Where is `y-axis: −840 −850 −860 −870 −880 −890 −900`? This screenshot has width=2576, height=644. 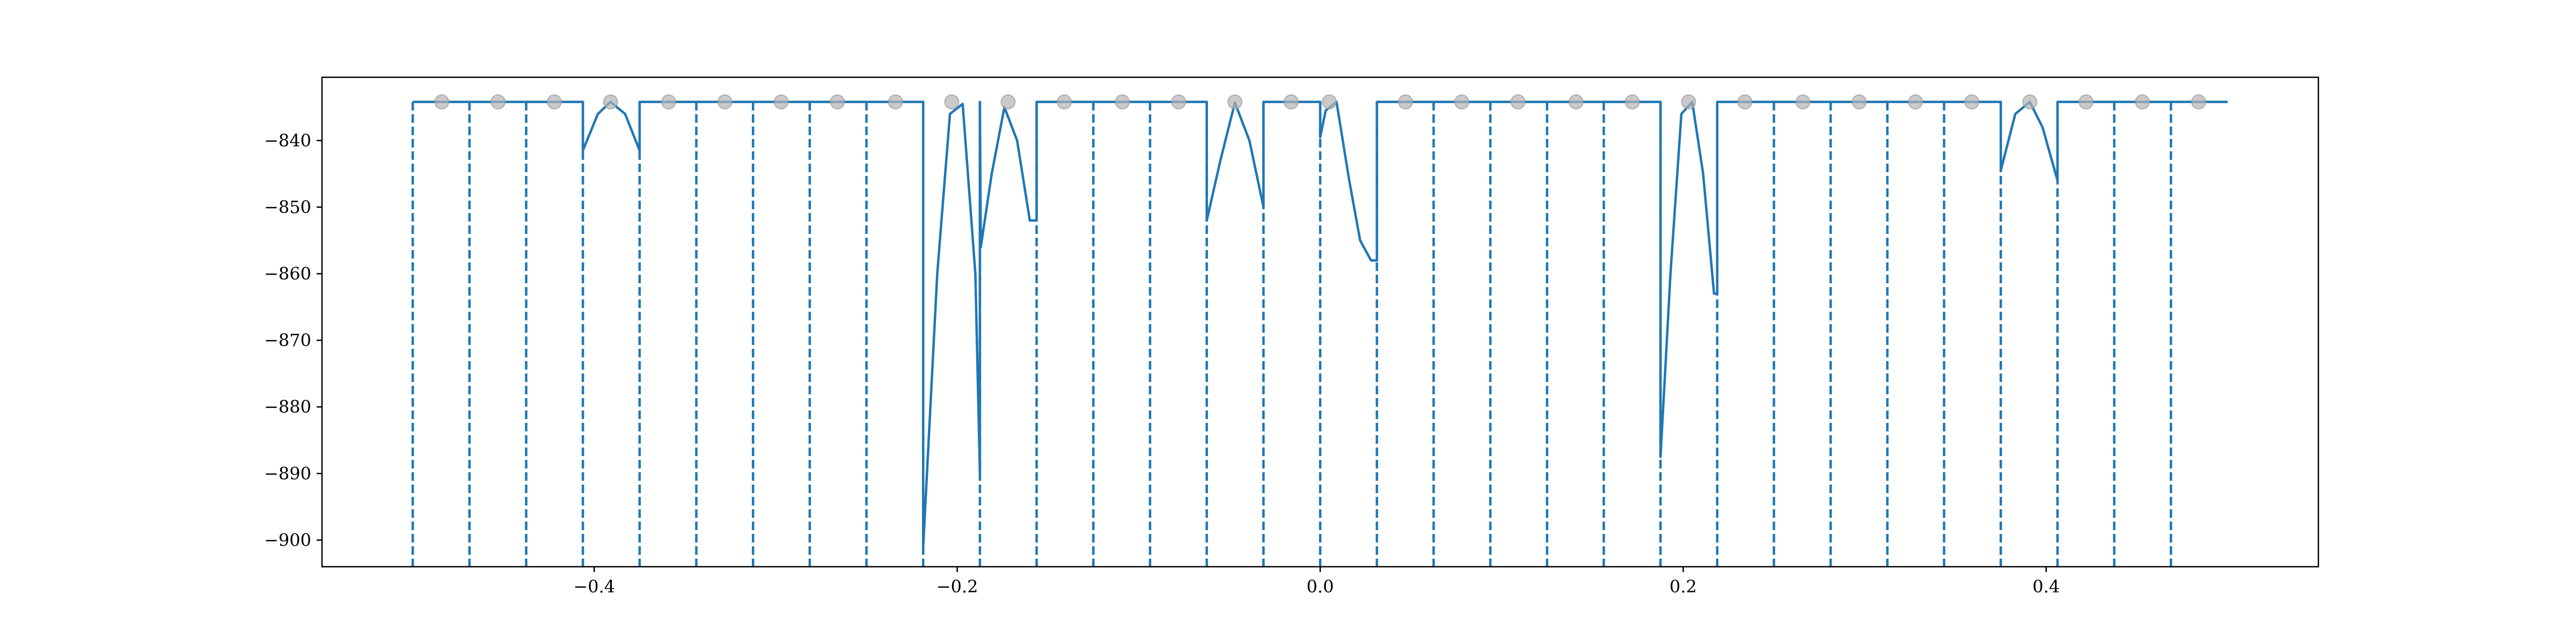 y-axis: −840 −850 −860 −870 −880 −890 −900 is located at coordinates (293, 340).